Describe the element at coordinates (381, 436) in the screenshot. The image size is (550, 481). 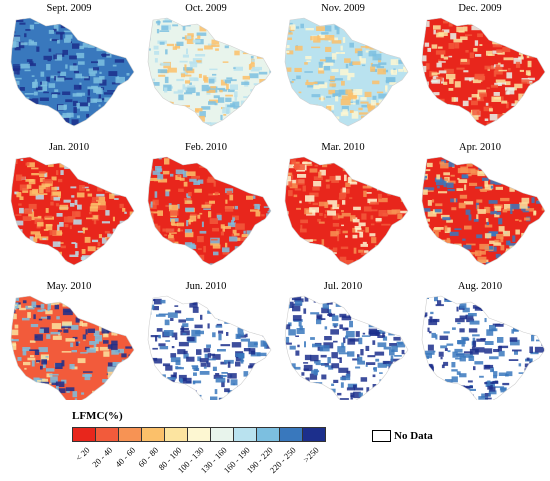
I see `no-data-swatch` at that location.